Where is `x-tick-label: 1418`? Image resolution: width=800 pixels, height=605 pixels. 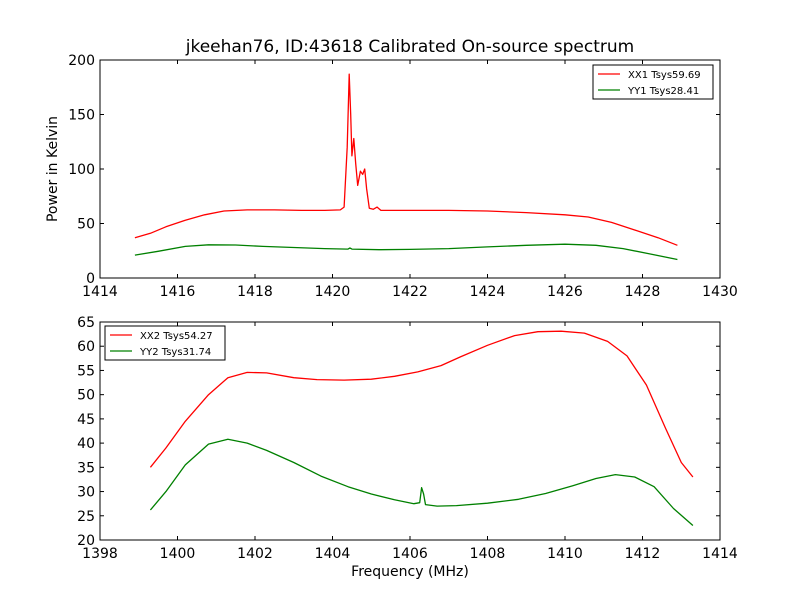 x-tick-label: 1418 is located at coordinates (255, 292).